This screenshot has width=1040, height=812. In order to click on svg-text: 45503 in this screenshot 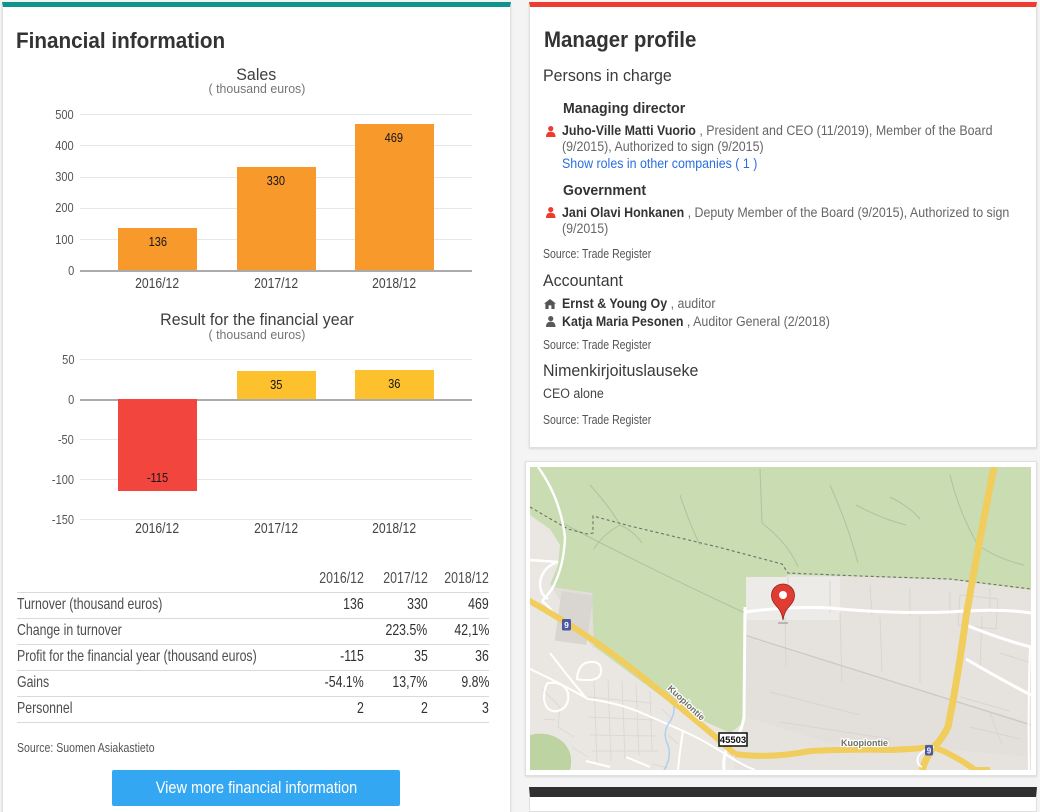, I will do `click(733, 740)`.